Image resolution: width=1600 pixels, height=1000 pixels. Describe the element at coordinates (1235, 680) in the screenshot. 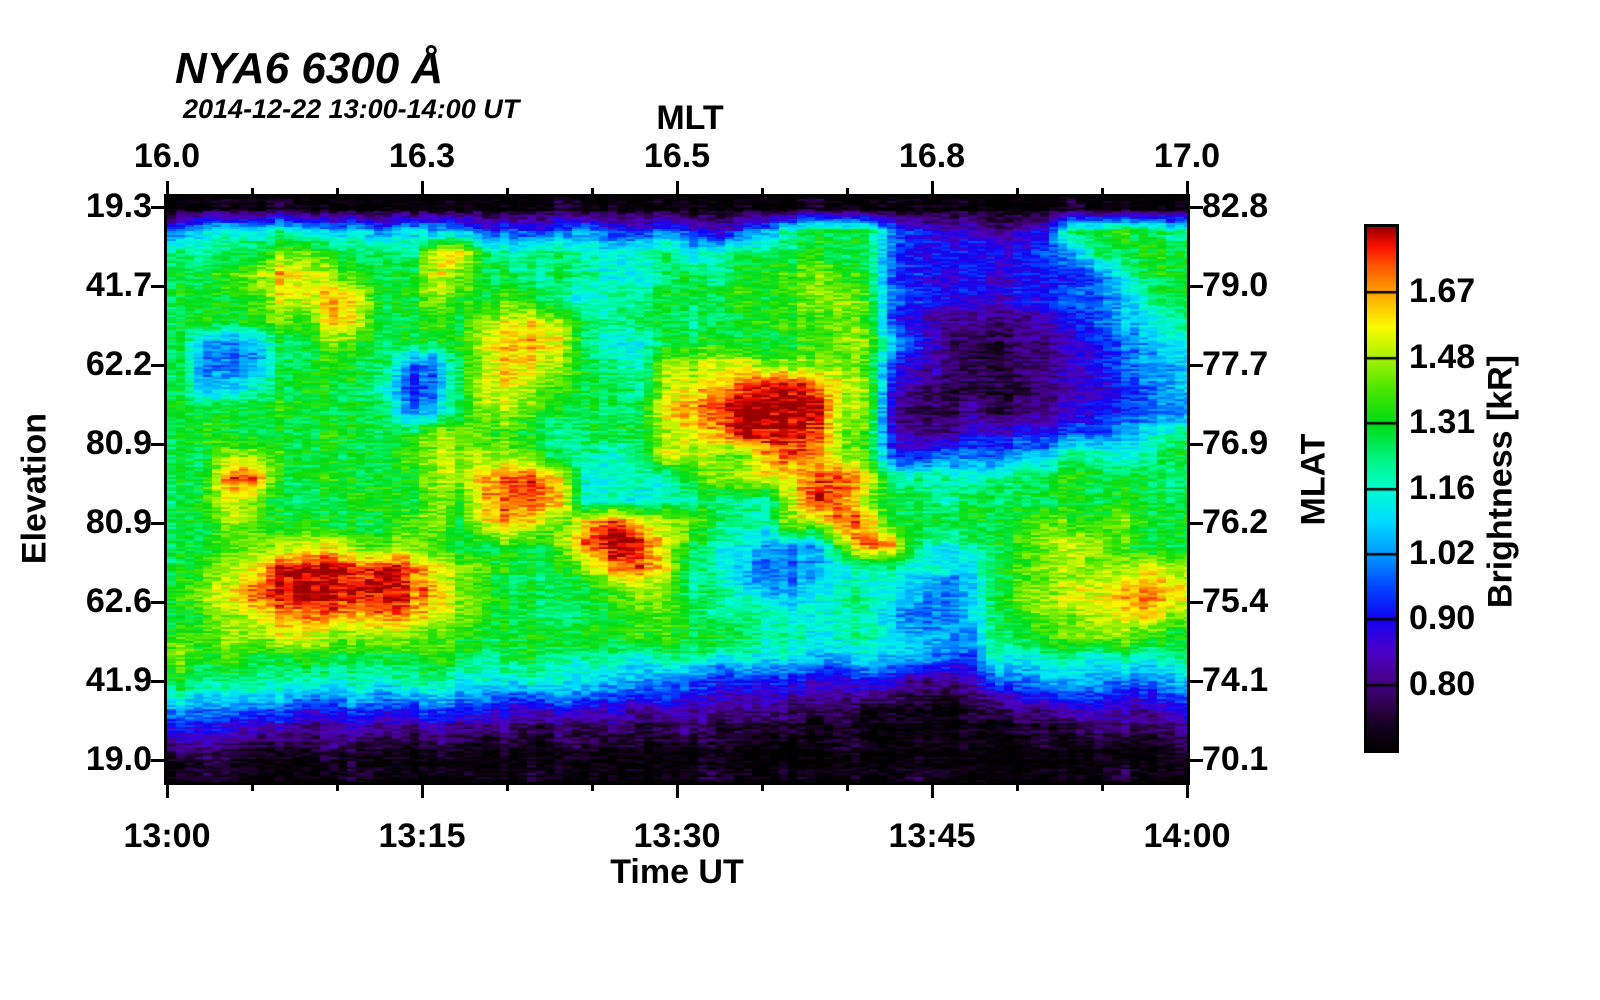

I see `right-tick-label: 74.1` at that location.